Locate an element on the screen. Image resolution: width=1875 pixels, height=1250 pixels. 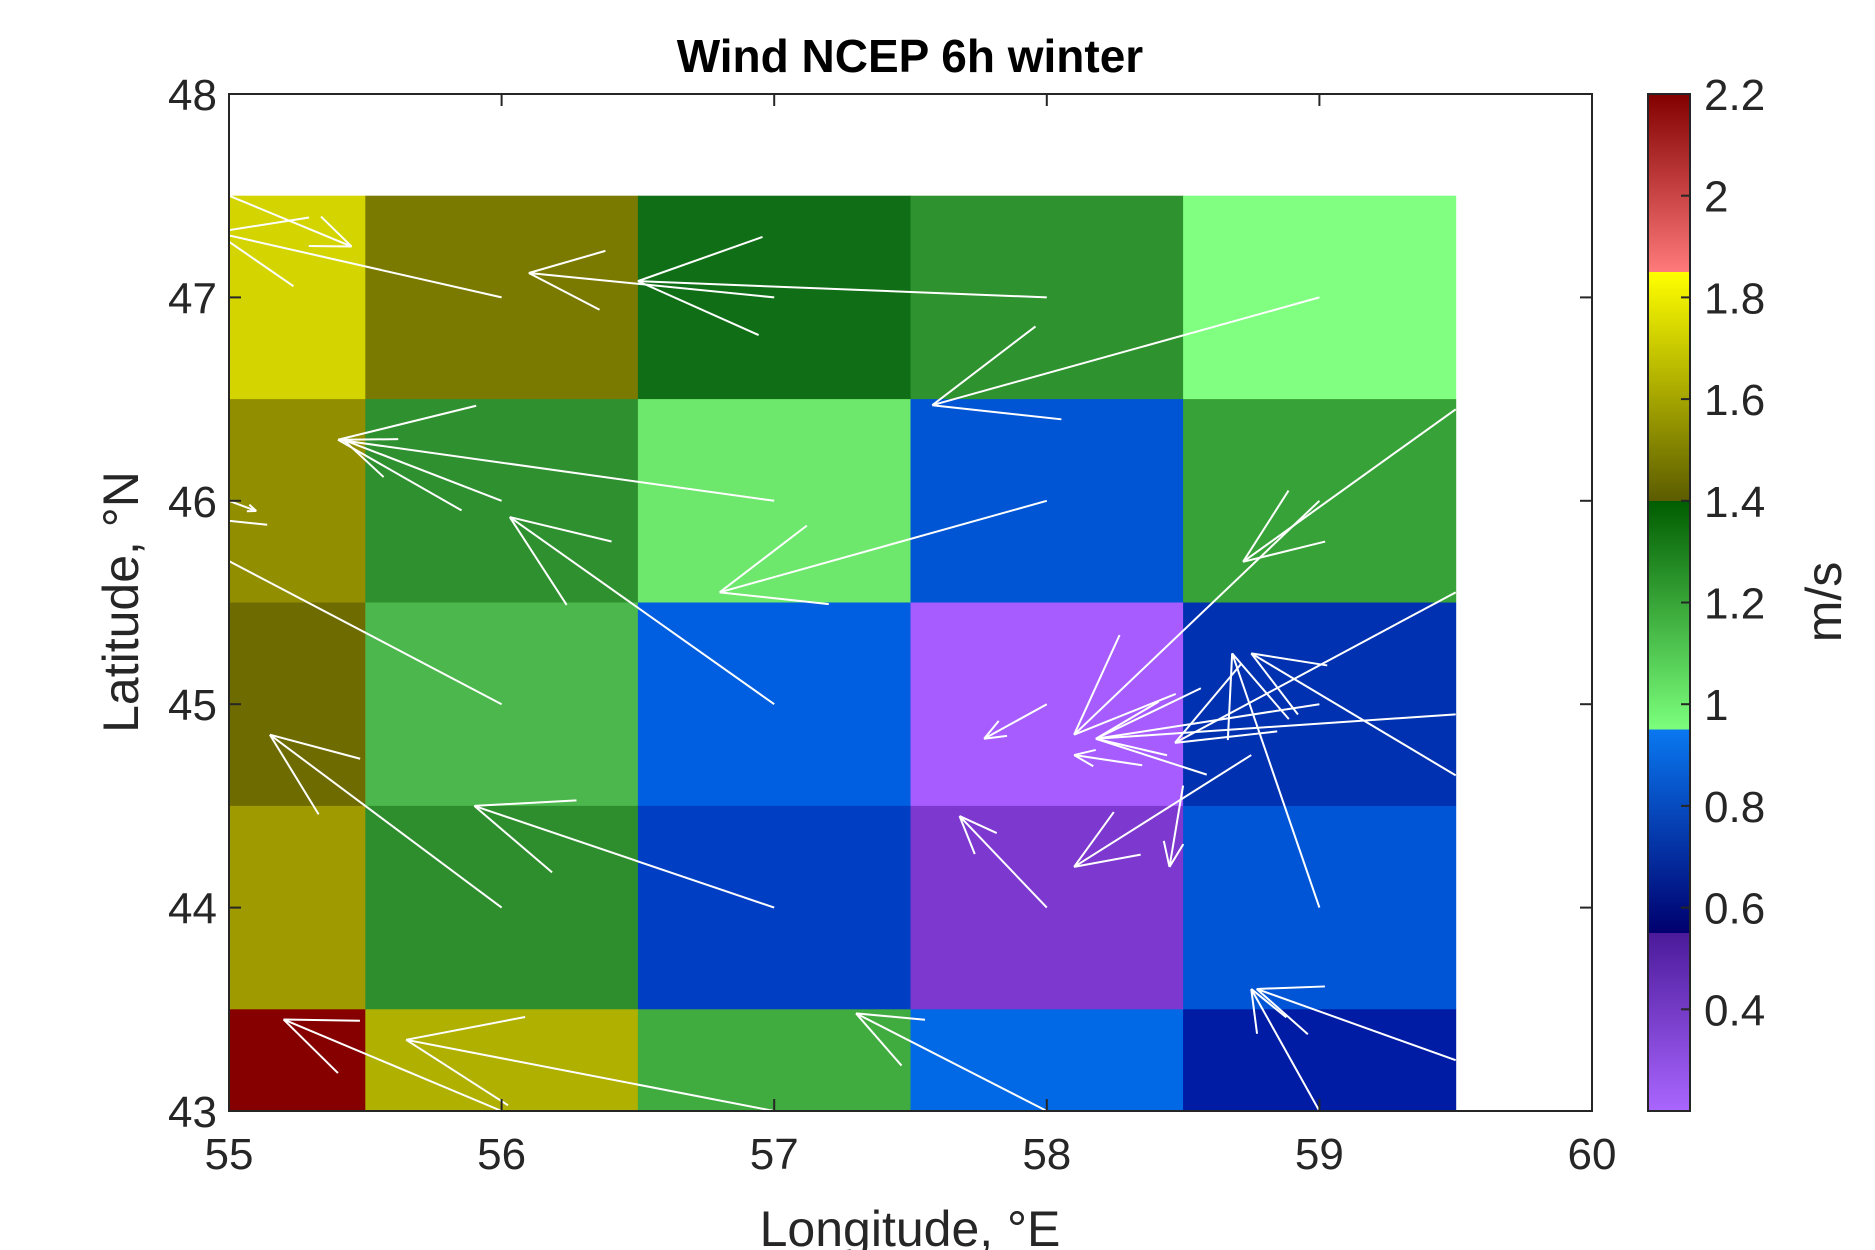
y-tick-label: 48 is located at coordinates (192, 95).